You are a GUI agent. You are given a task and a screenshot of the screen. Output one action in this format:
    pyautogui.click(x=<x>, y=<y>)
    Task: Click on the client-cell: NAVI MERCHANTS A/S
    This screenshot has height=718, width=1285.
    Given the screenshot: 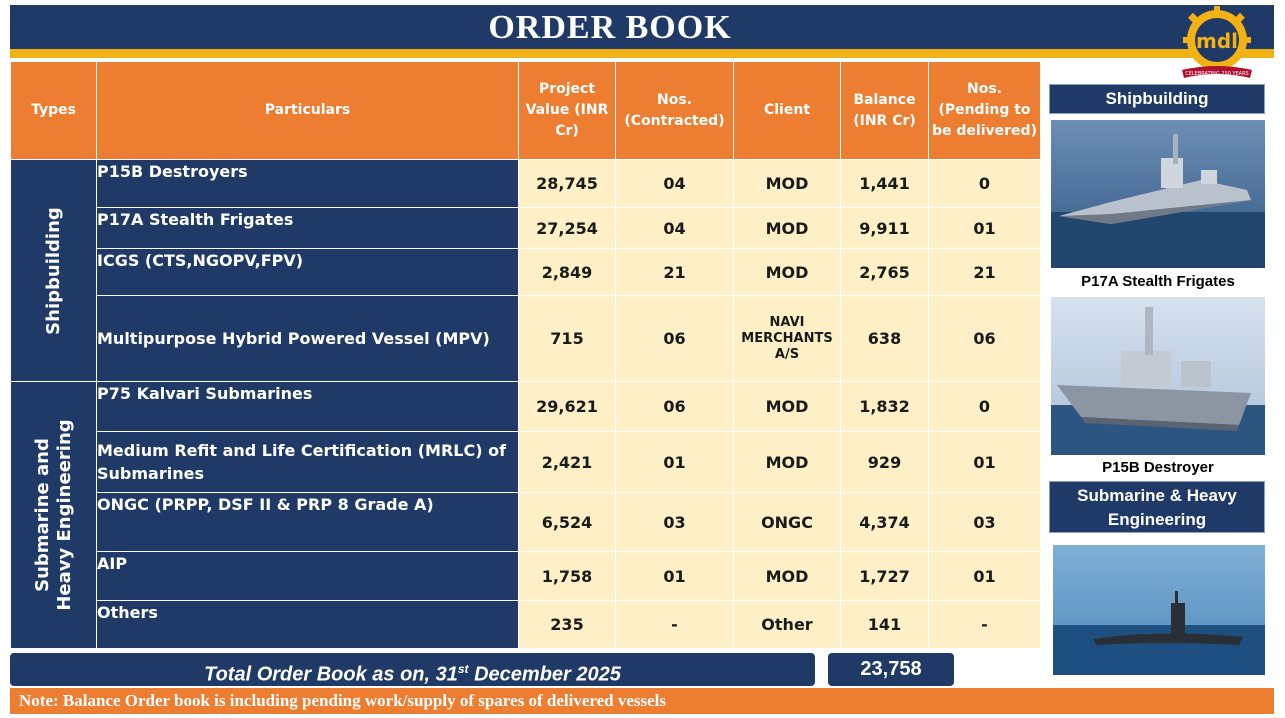 What is the action you would take?
    pyautogui.click(x=787, y=338)
    